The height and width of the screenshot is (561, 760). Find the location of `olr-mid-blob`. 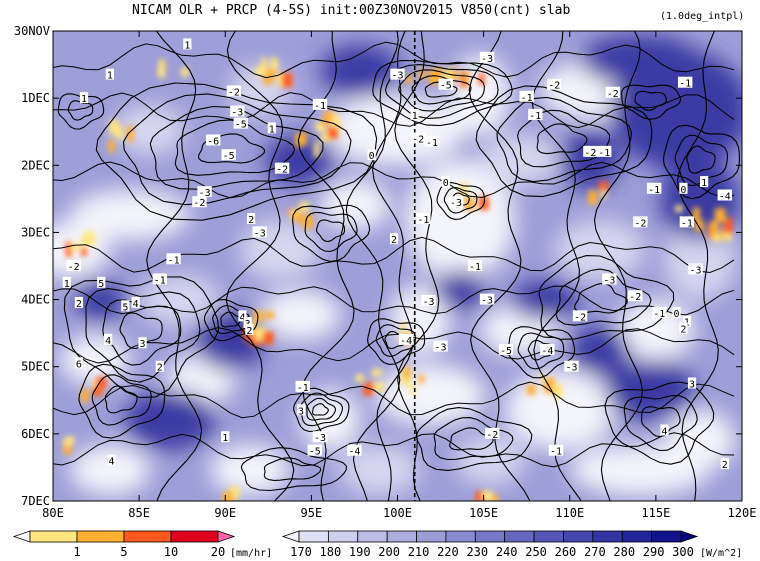

olr-mid-blob is located at coordinates (600, 250).